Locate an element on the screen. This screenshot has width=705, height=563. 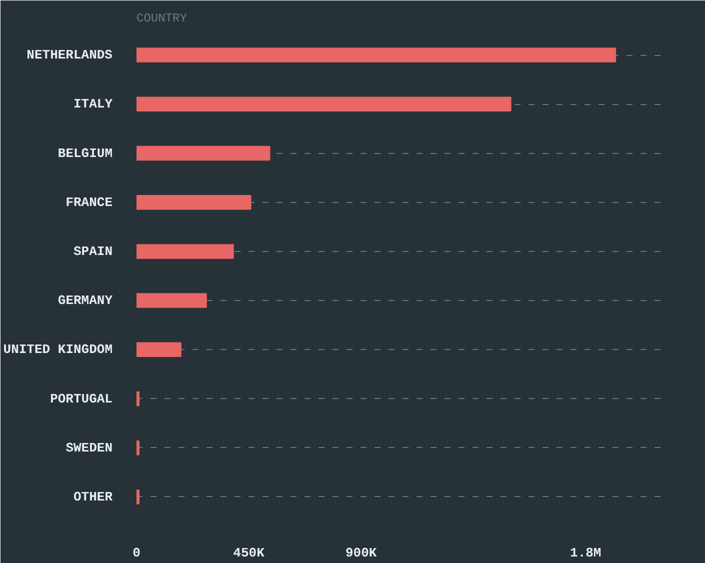
x-tick-label: 0 is located at coordinates (136, 553).